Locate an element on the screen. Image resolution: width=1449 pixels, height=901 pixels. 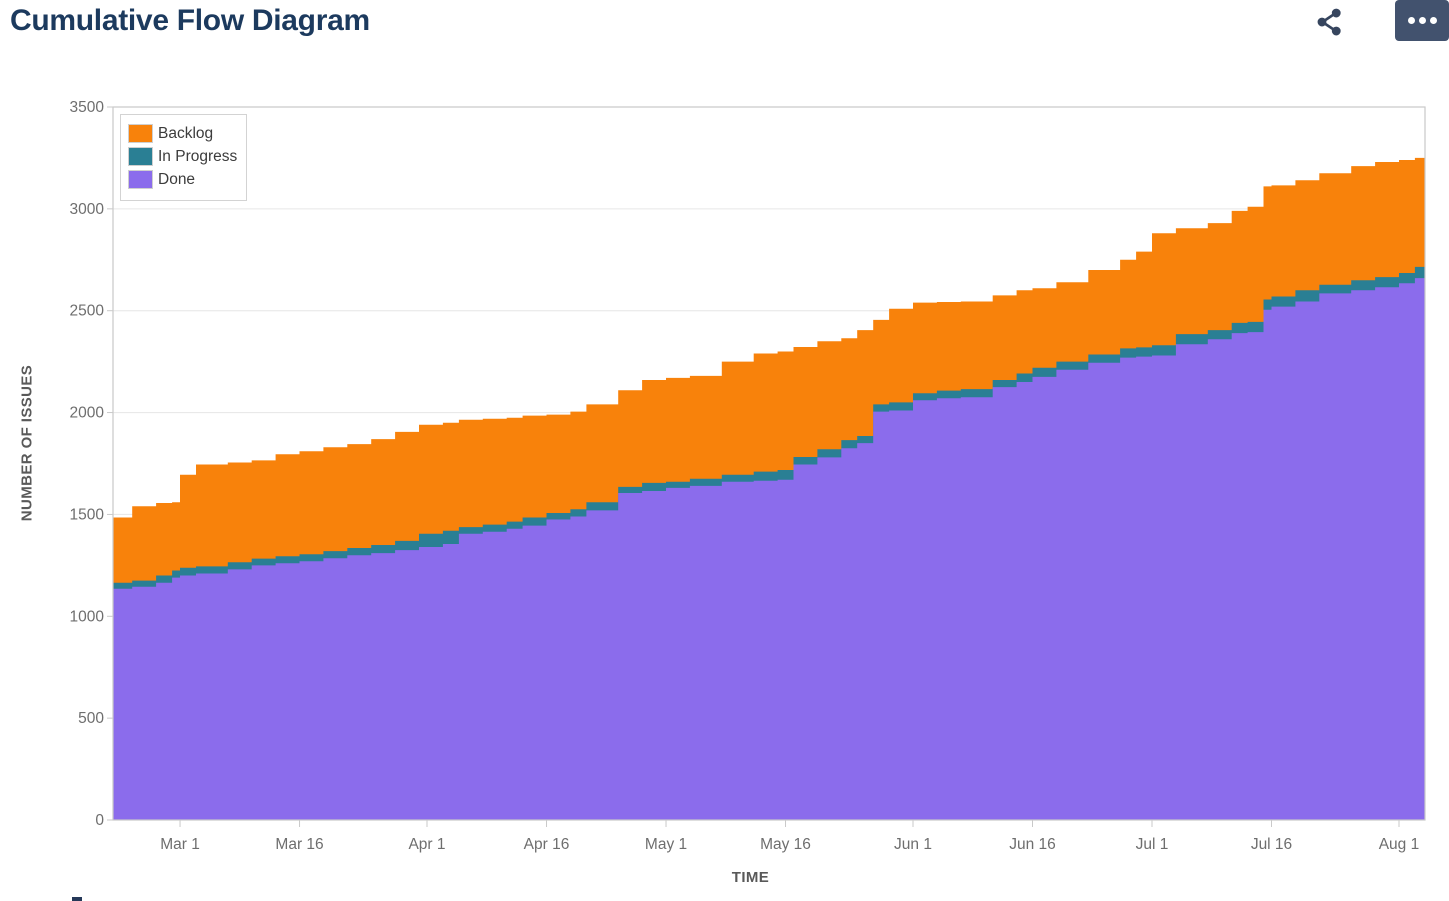
x-tick-label: Jun 1 is located at coordinates (913, 844).